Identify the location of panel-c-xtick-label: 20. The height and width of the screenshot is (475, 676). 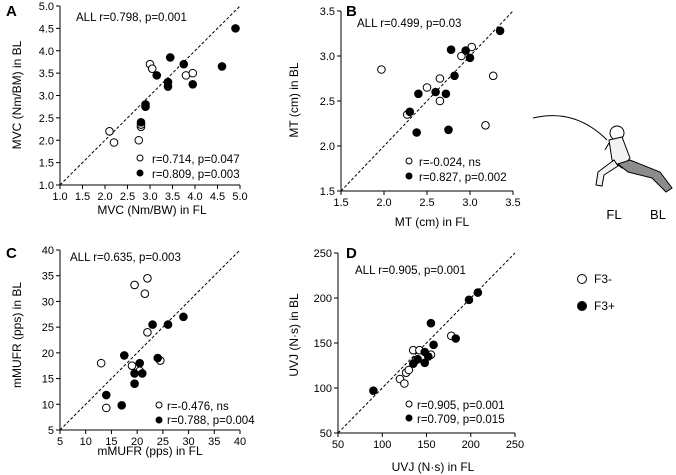
(137, 442).